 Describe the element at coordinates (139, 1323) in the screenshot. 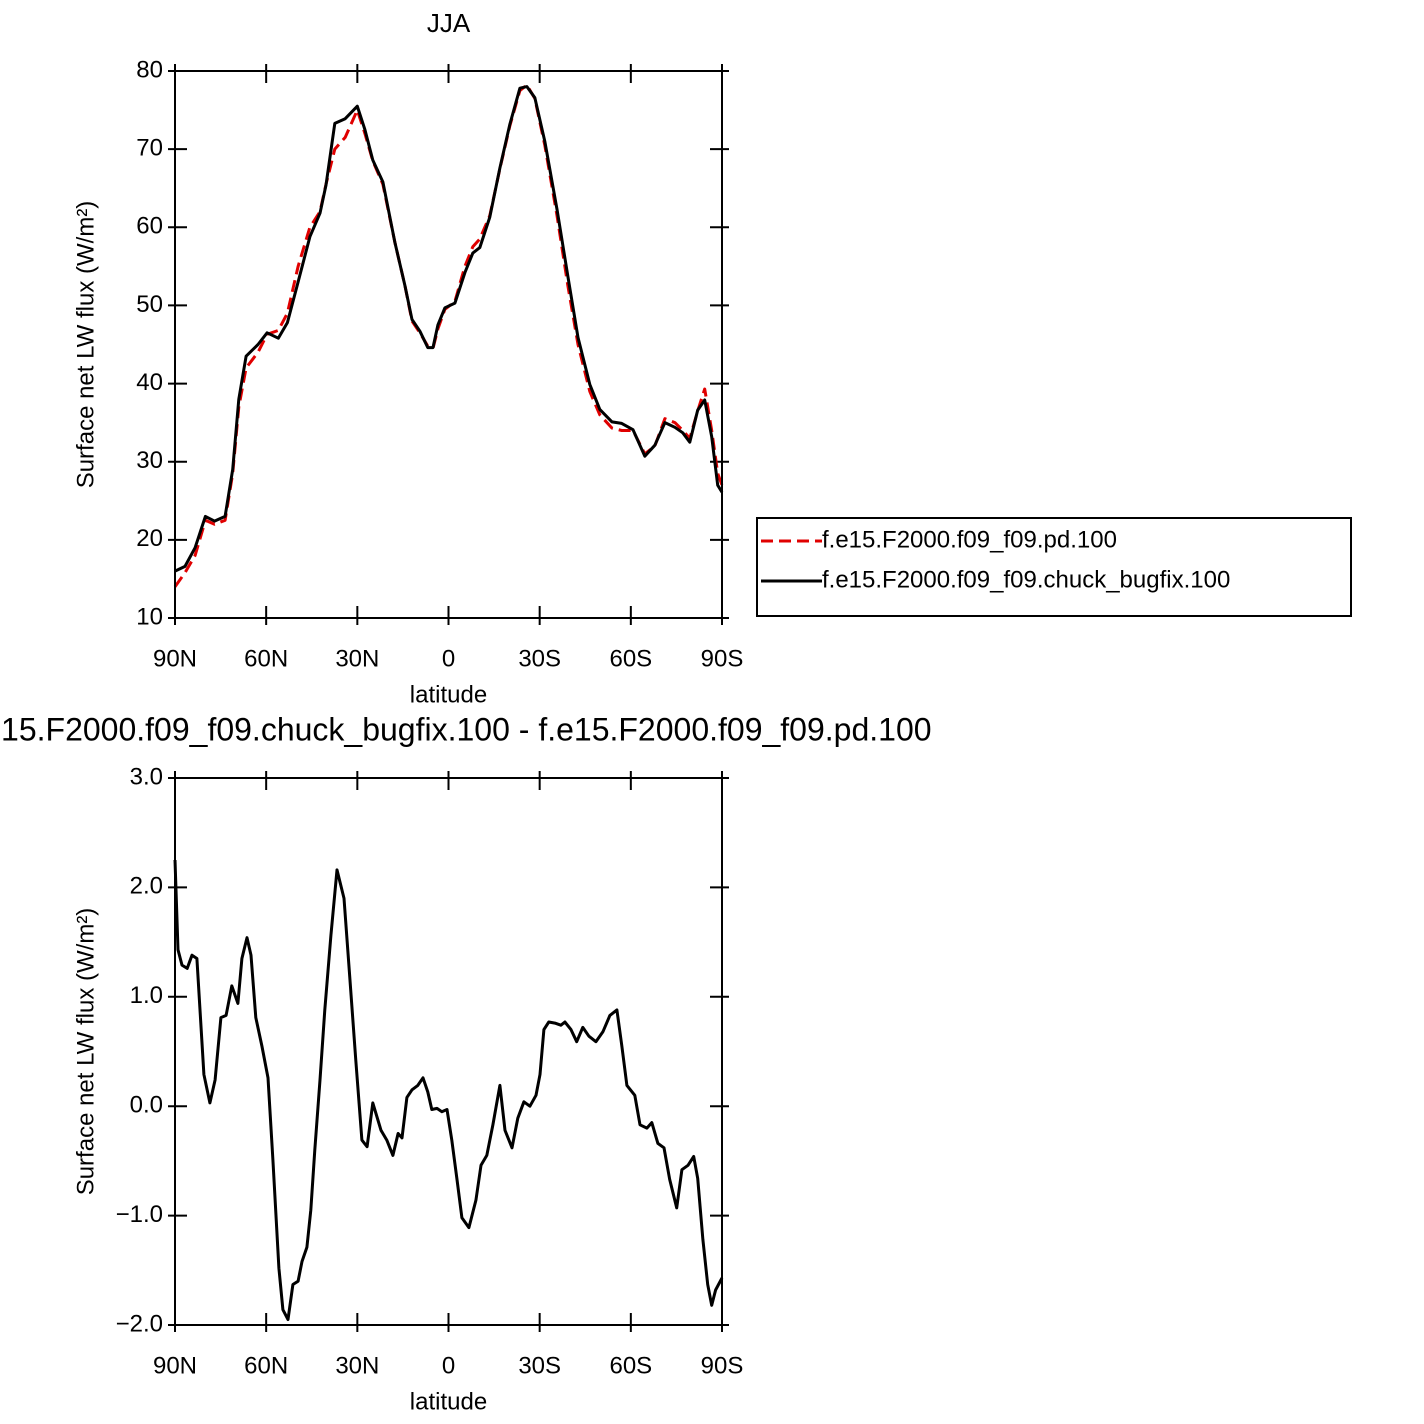

I see `y-tick-label: −2.0` at that location.